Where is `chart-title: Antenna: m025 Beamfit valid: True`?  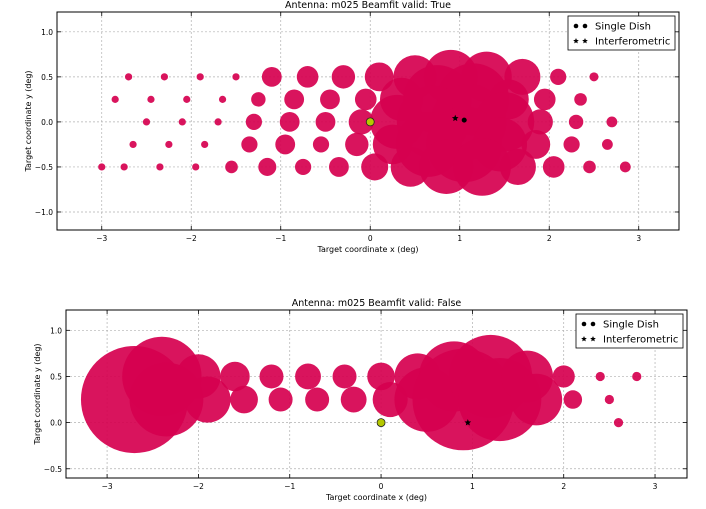
chart-title: Antenna: m025 Beamfit valid: True is located at coordinates (368, 5).